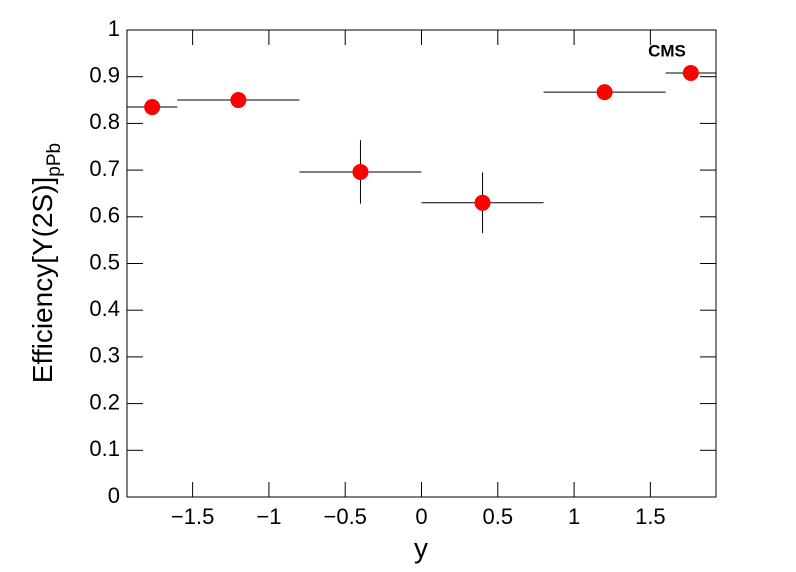 The image size is (796, 572). Describe the element at coordinates (104, 355) in the screenshot. I see `y-tick-label: 0.3` at that location.